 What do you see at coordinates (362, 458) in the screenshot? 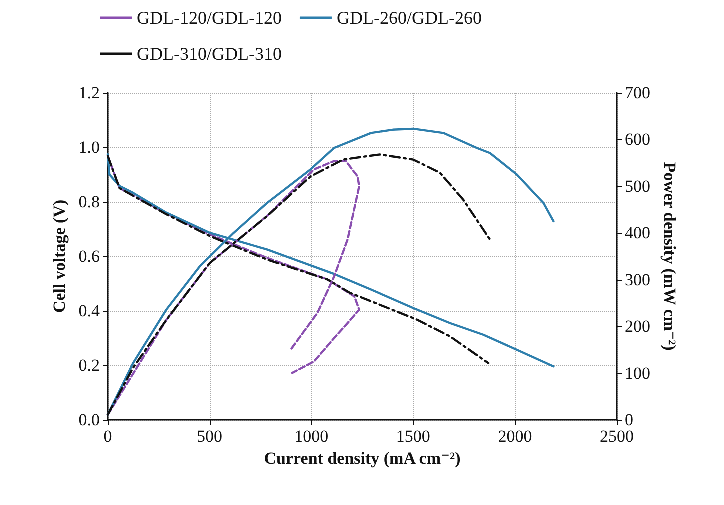
I see `x-axis-title: Current density (mA cm⁻²)` at bounding box center [362, 458].